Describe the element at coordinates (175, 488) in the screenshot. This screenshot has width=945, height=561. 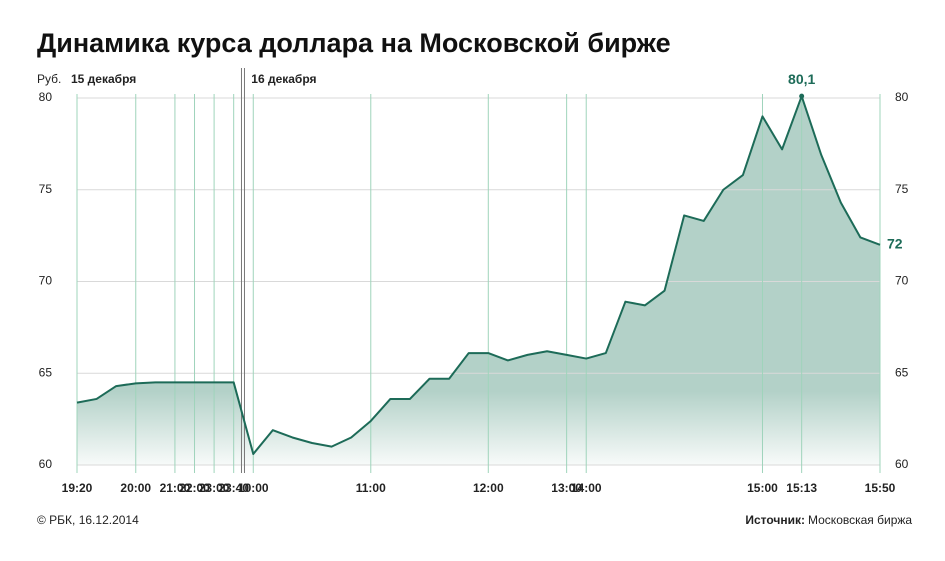
I see `x-tick-label: 21:00` at that location.